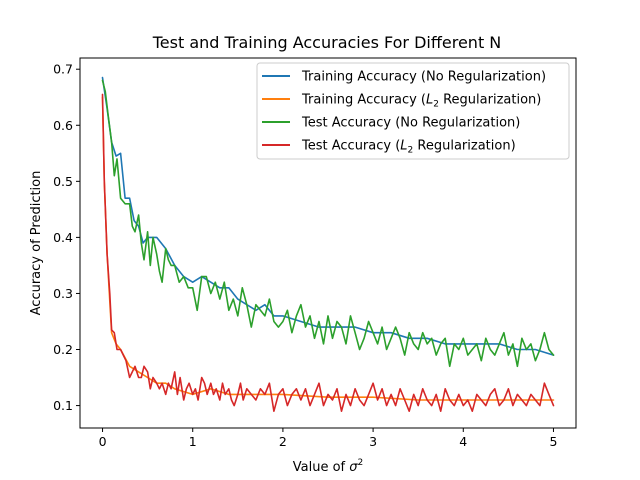 This screenshot has height=480, width=640. I want to click on y-tick-label: 0.7, so click(63, 69).